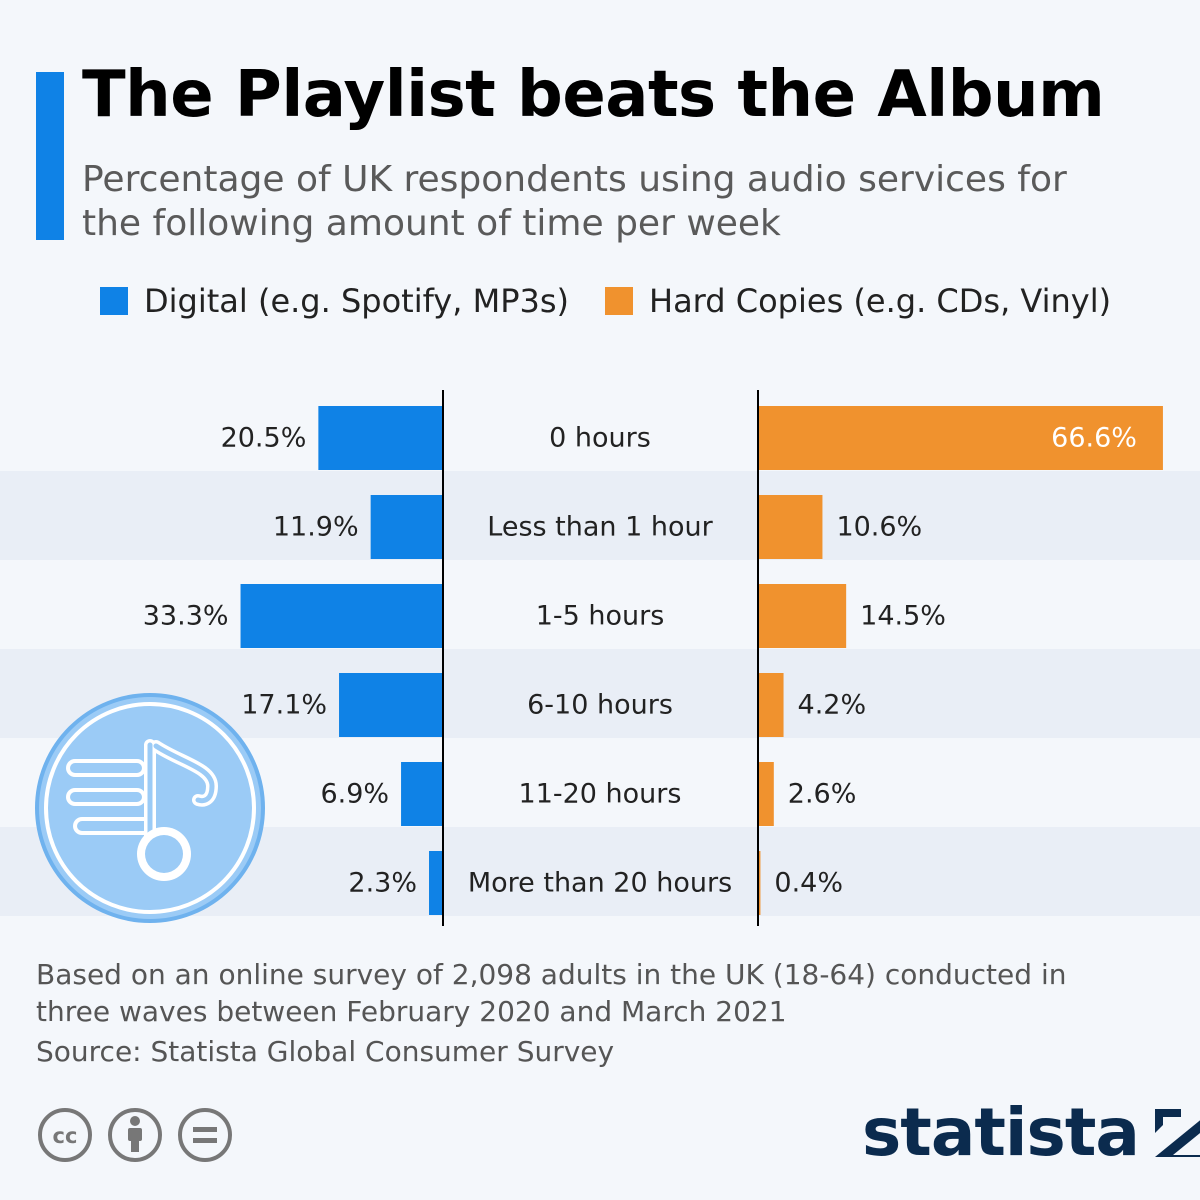 The width and height of the screenshot is (1200, 1200). I want to click on legend-item-hard-copies: Hard Copies (e.g. CDs, Vinyl), so click(858, 301).